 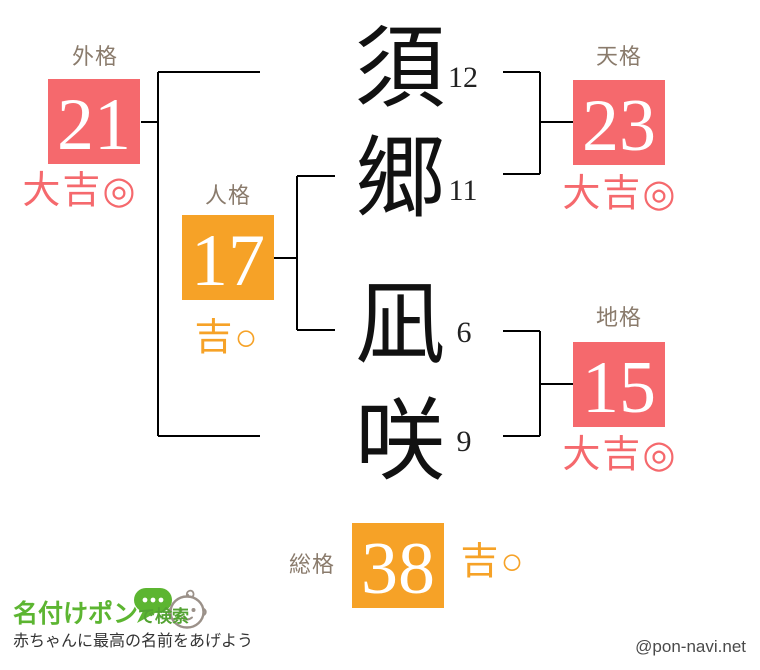 What do you see at coordinates (493, 562) in the screenshot?
I see `soukaku-luck: 吉○` at bounding box center [493, 562].